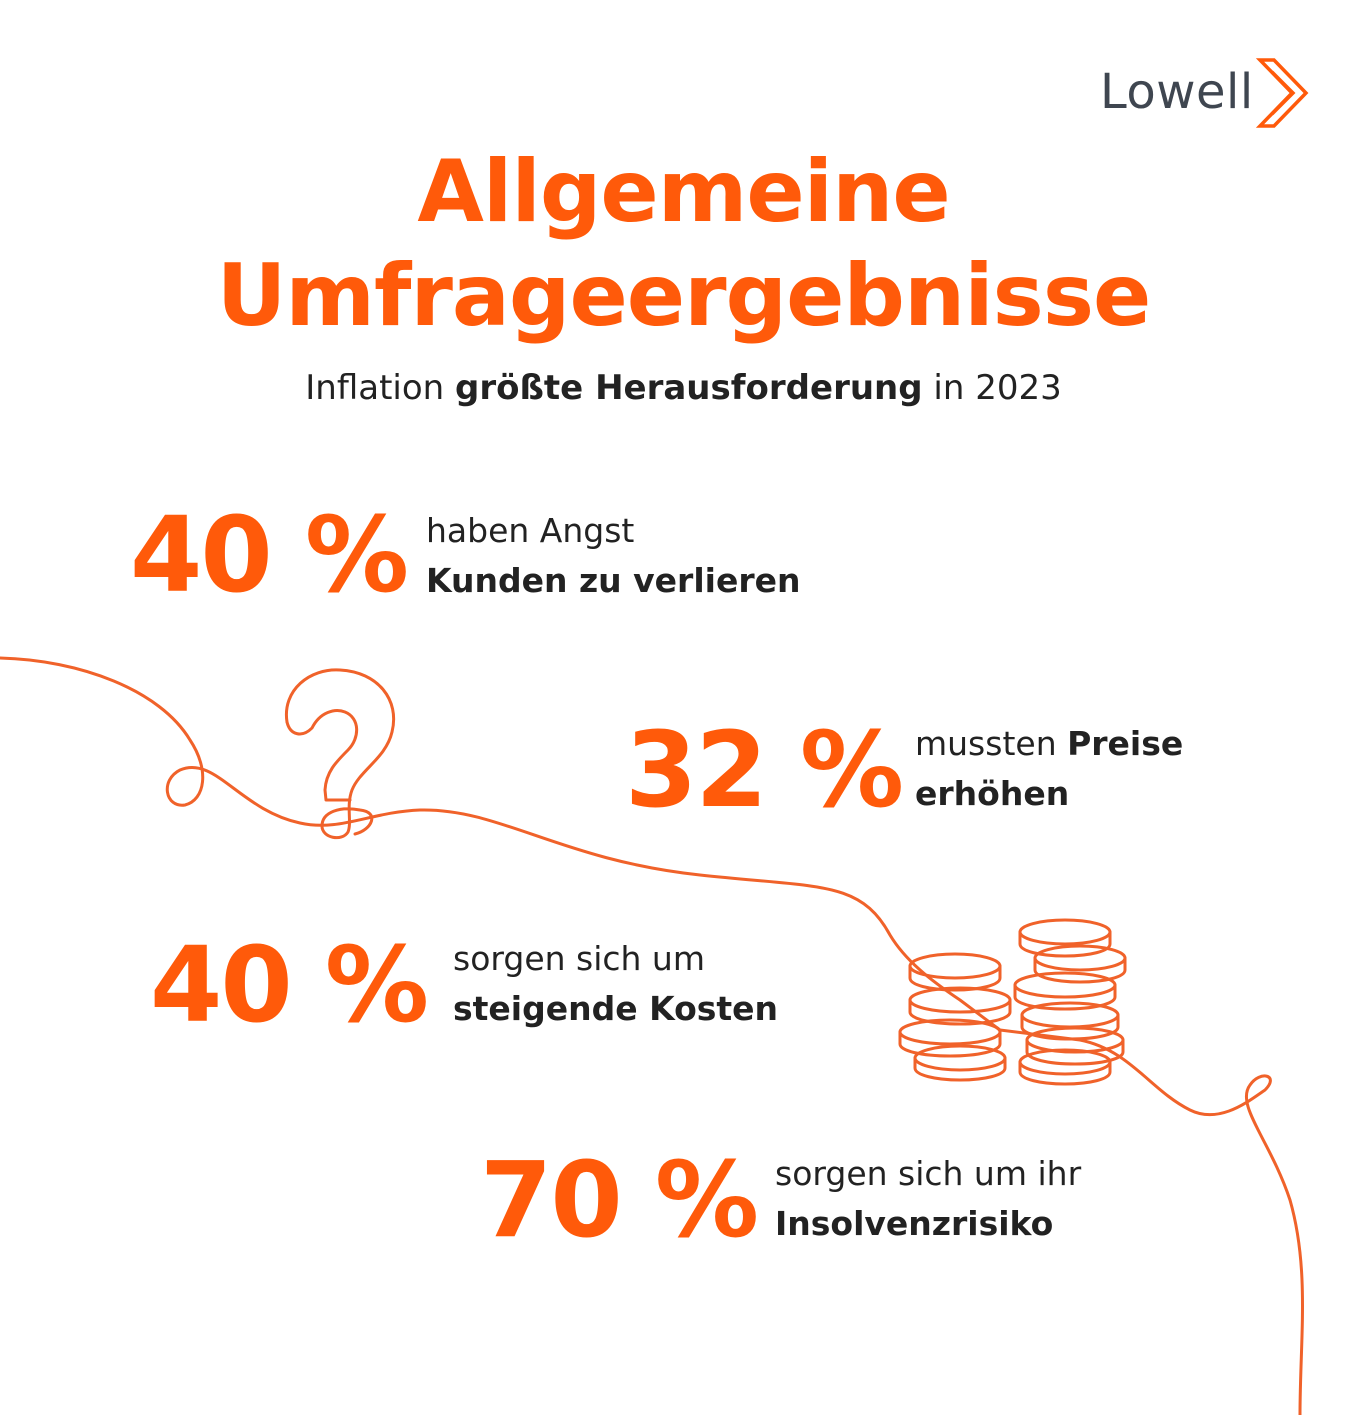  Describe the element at coordinates (684, 296) in the screenshot. I see `title-line-2: Umfrageergebnisse` at that location.